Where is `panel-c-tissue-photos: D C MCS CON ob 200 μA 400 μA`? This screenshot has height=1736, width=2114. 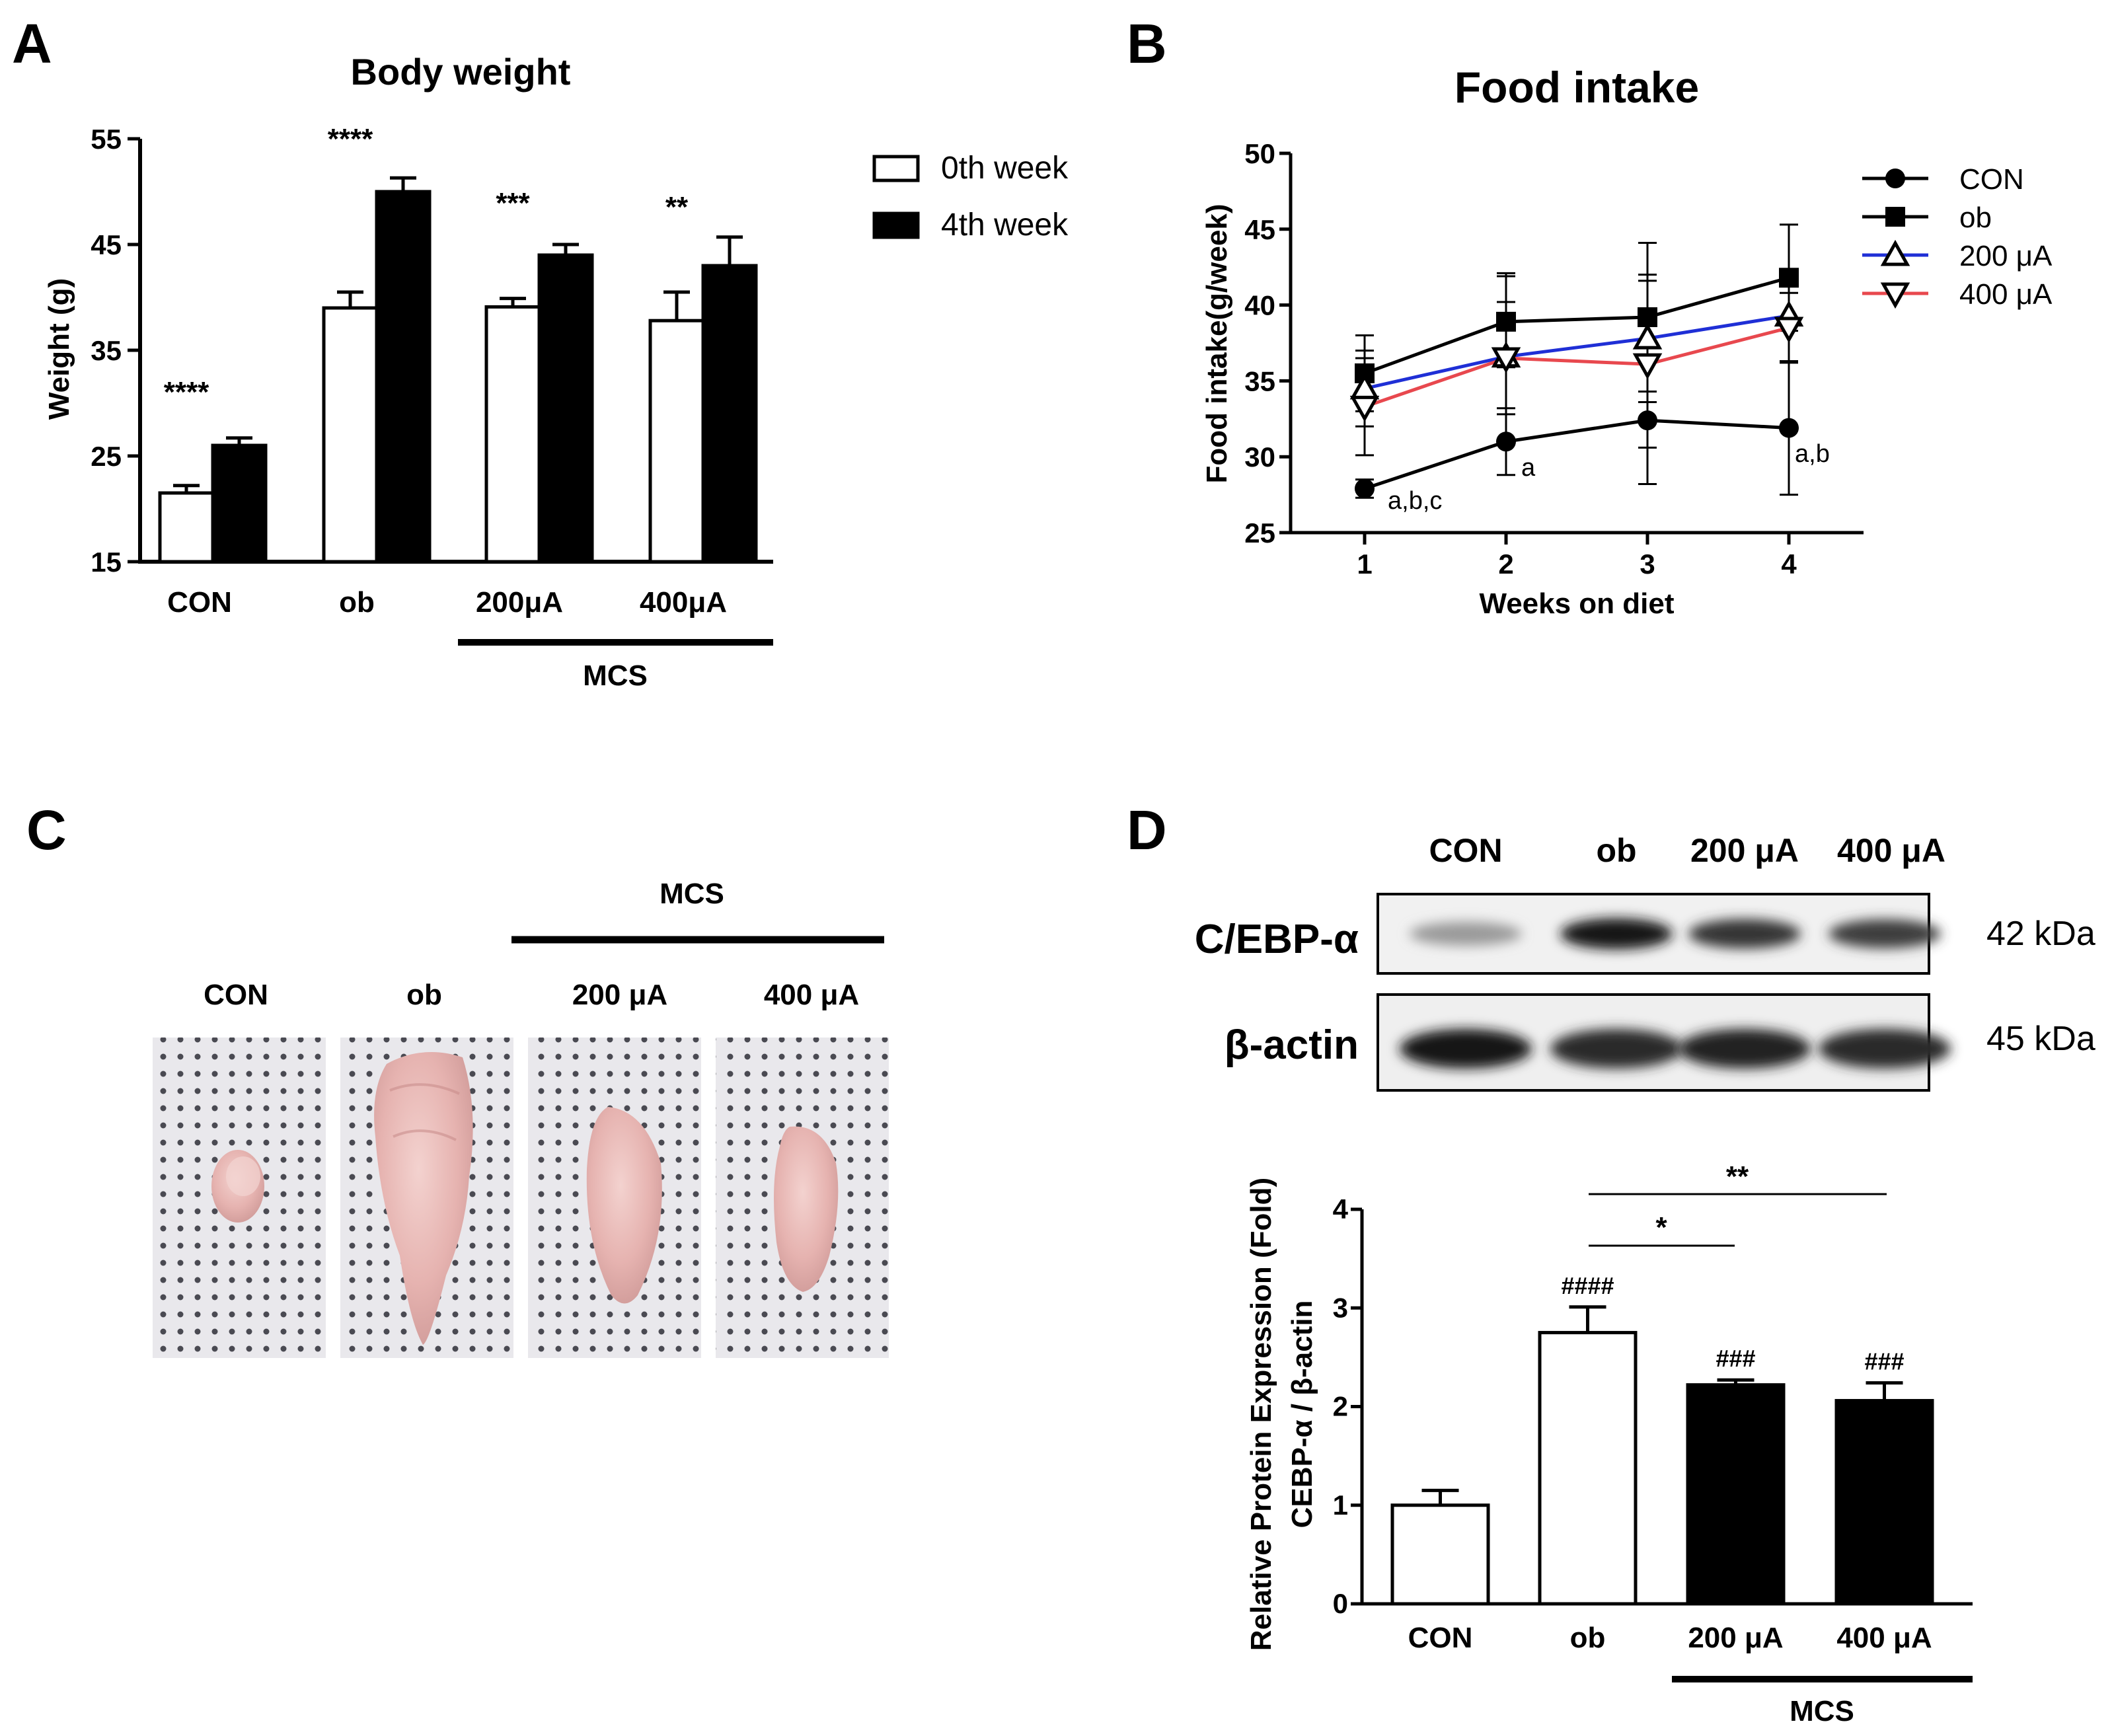
panel-c-tissue-photos: D C MCS CON ob 200 μA 400 μA is located at coordinates (458, 1078).